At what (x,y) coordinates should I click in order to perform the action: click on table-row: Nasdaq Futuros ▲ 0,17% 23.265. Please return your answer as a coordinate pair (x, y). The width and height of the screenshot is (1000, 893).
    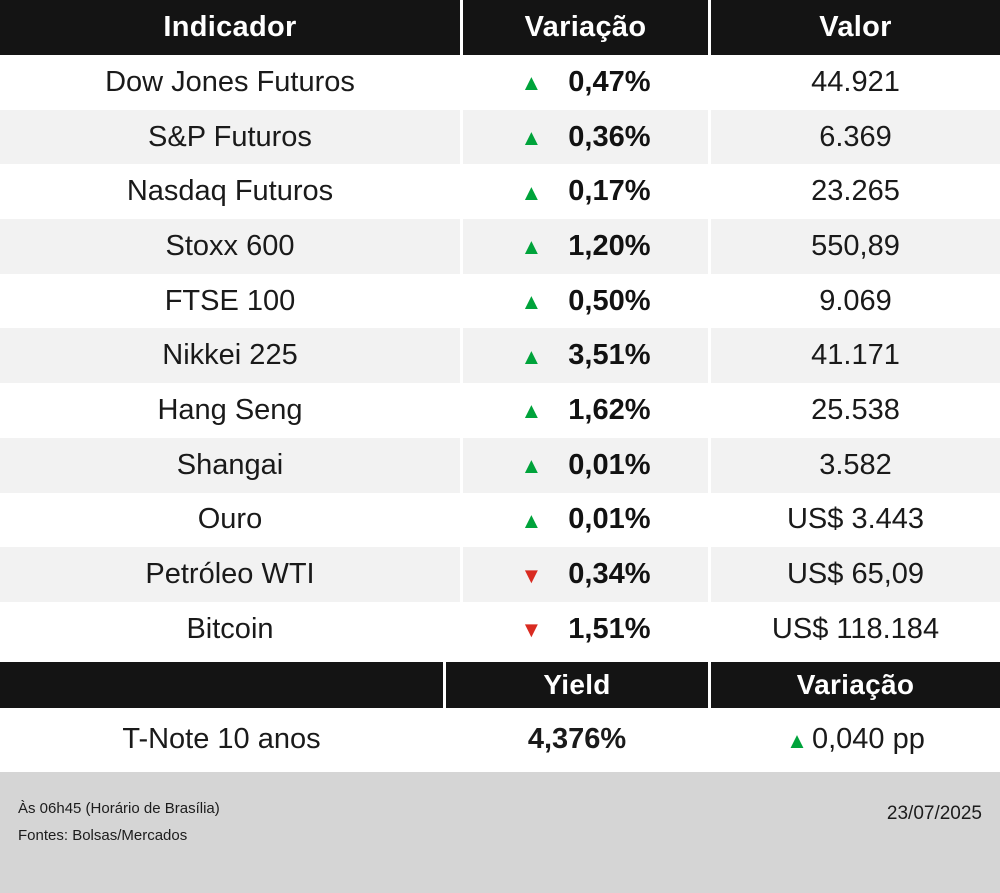
    Looking at the image, I should click on (500, 192).